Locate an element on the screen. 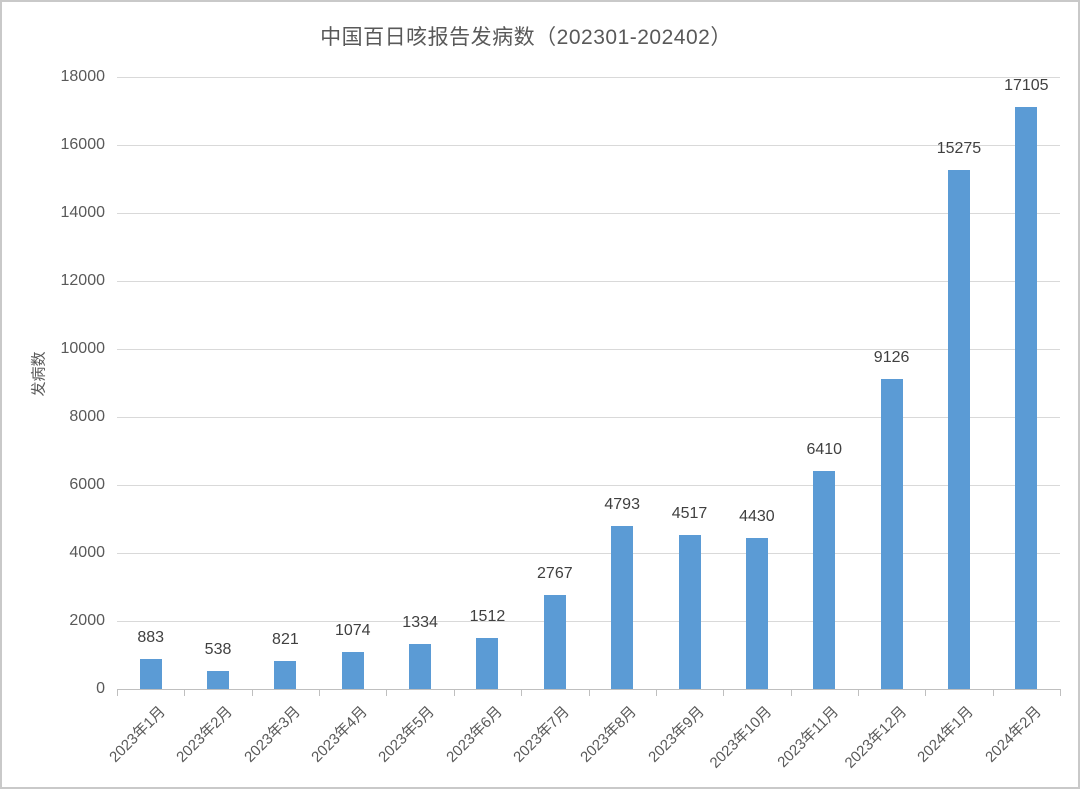 The image size is (1080, 789). x-tick-label: 2023年5月 is located at coordinates (407, 734).